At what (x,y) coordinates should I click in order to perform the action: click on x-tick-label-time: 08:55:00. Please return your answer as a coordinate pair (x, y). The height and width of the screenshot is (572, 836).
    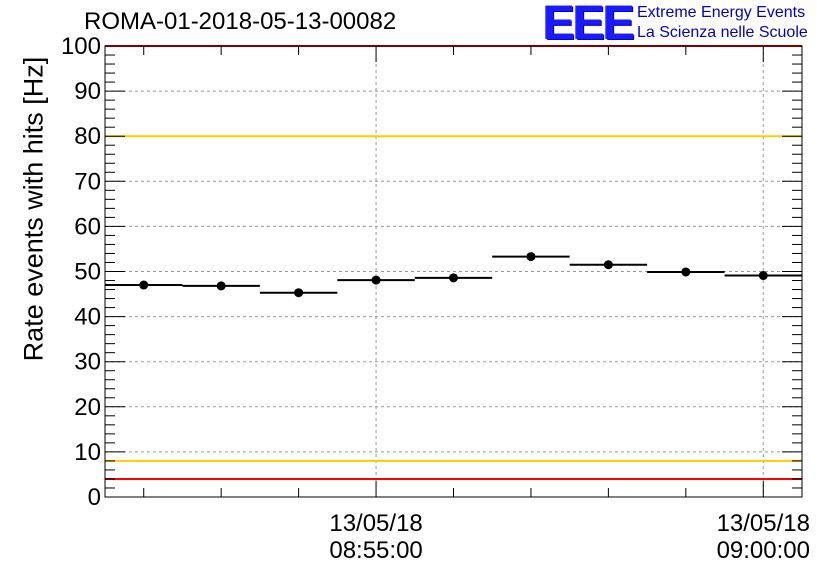
    Looking at the image, I should click on (375, 550).